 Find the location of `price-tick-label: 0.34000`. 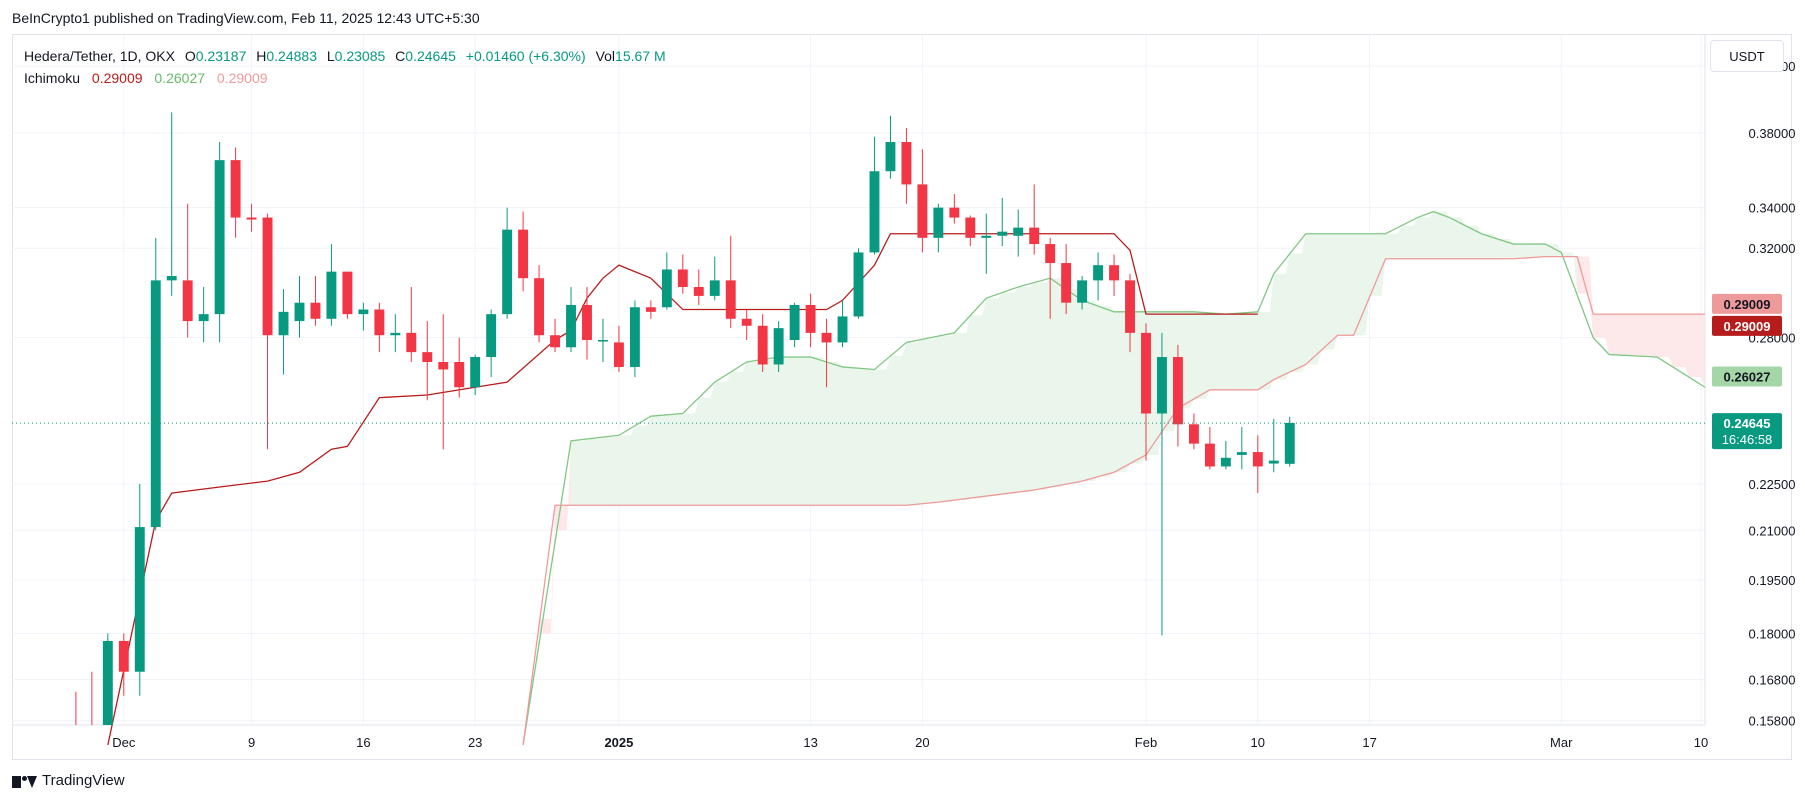

price-tick-label: 0.34000 is located at coordinates (1772, 208).